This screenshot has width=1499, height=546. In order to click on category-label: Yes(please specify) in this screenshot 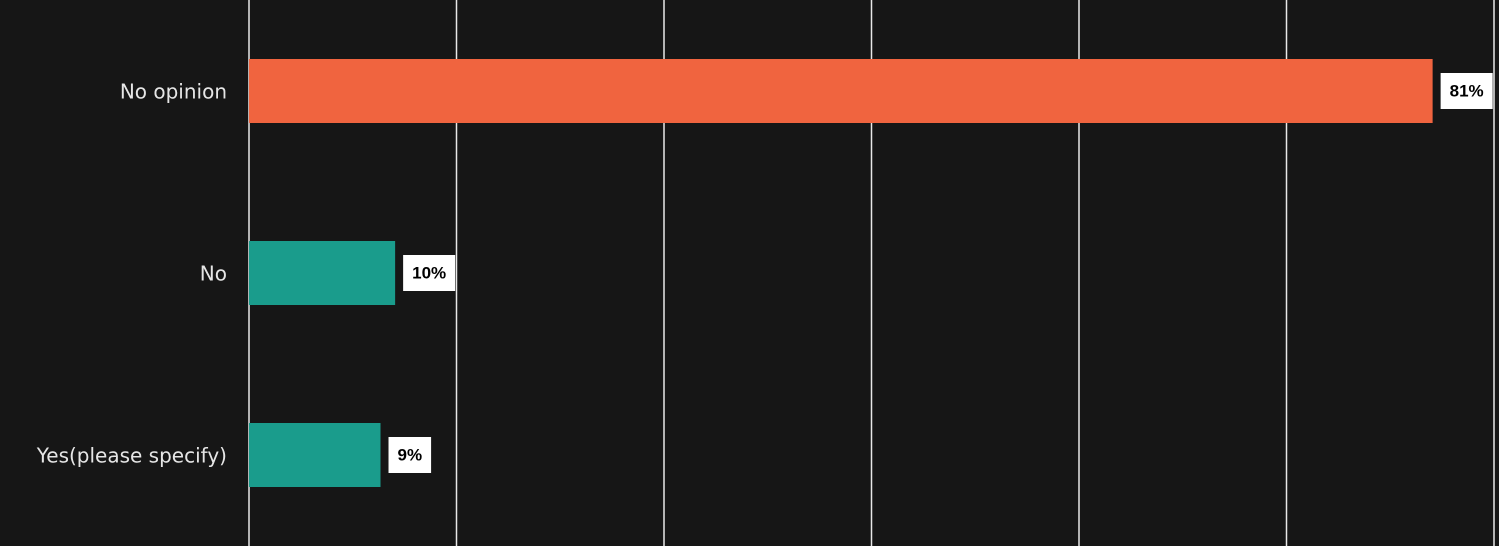, I will do `click(131, 456)`.